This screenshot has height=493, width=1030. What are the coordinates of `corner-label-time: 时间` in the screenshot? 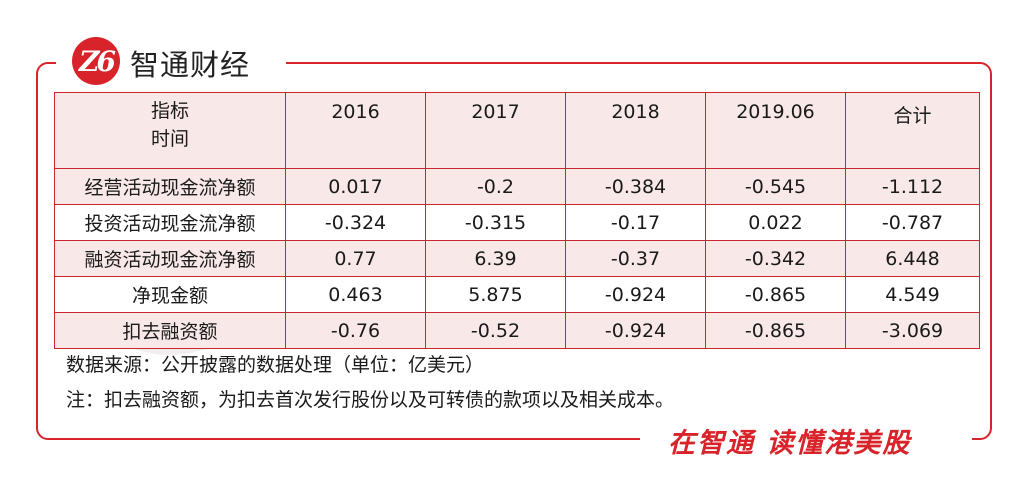 It's located at (169, 139).